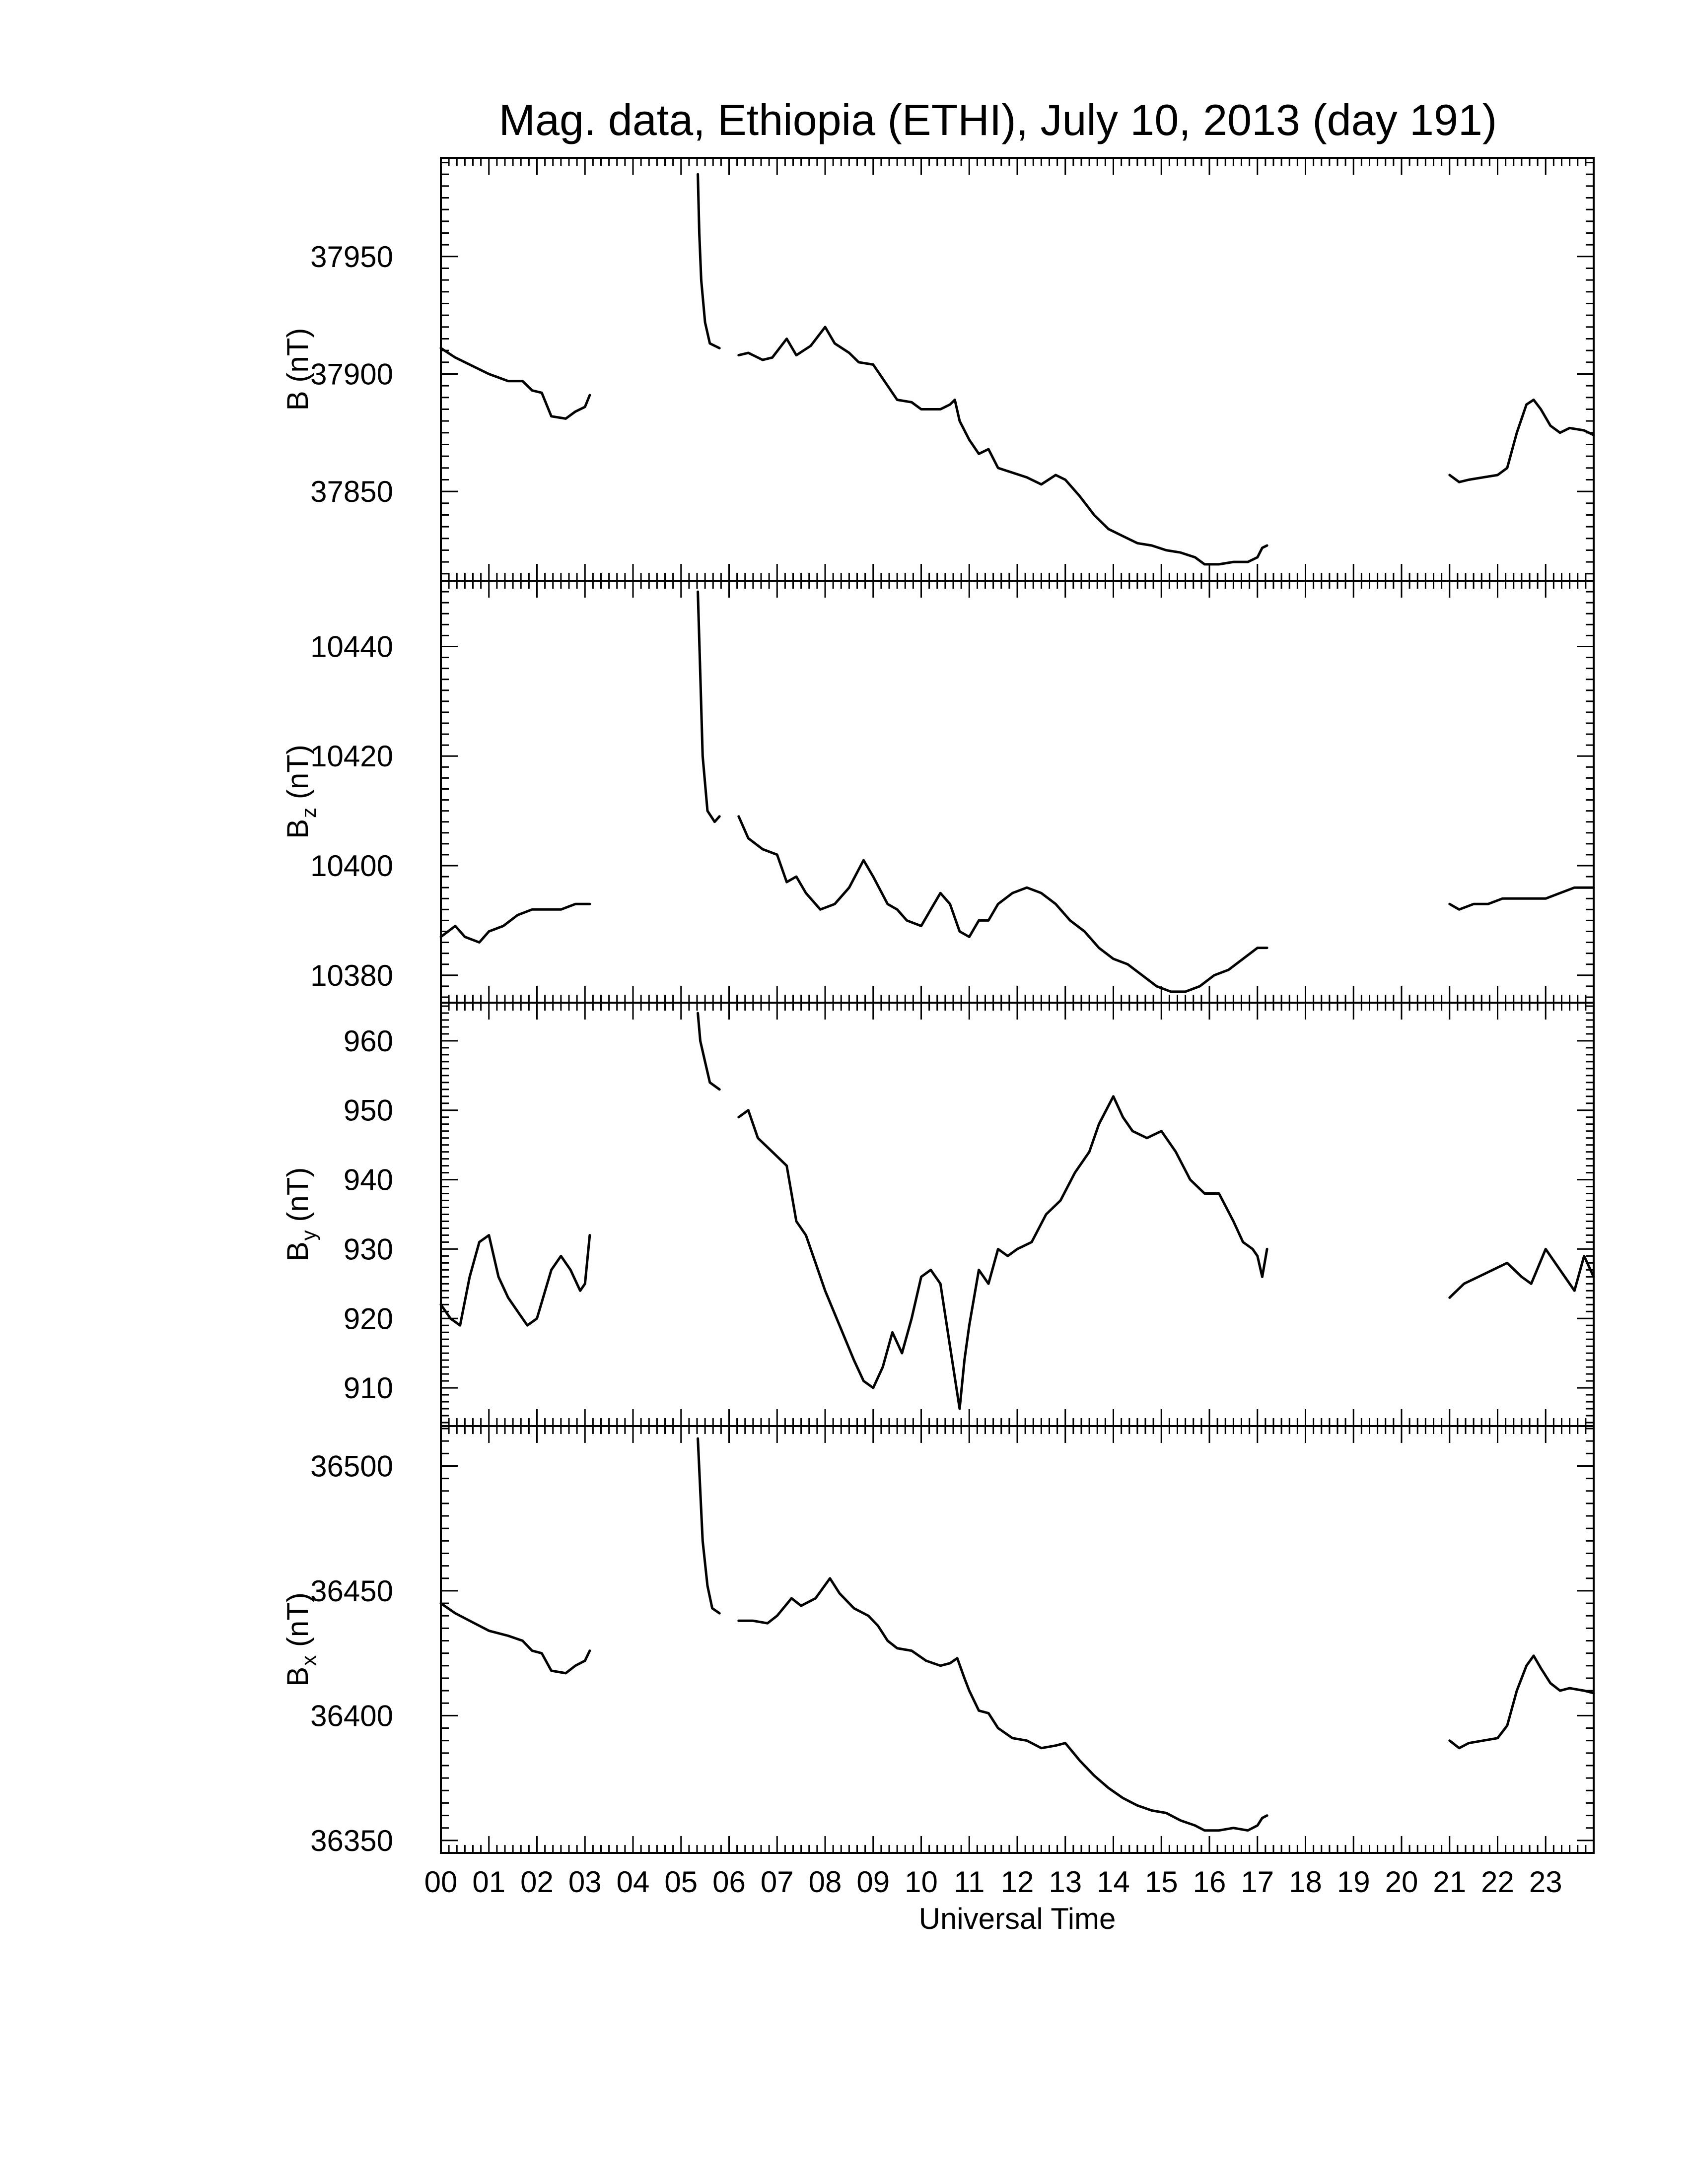 Image resolution: width=1688 pixels, height=2184 pixels. Describe the element at coordinates (709, 706) in the screenshot. I see `series-line-bz-seg1` at that location.